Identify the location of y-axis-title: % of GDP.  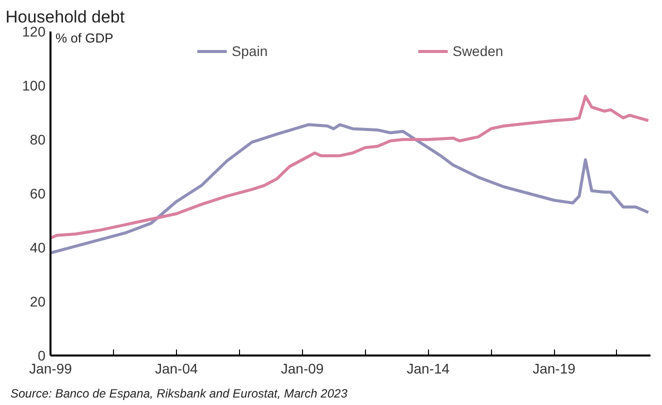
(85, 38).